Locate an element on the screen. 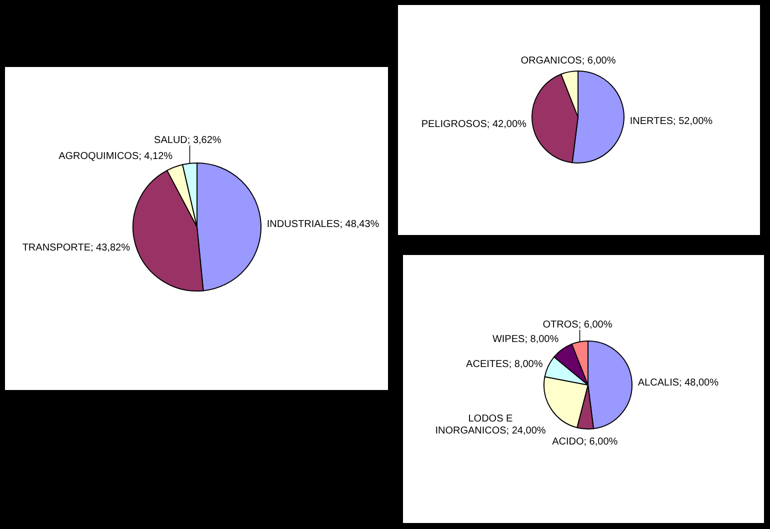 Image resolution: width=770 pixels, height=529 pixels. slice-label: ALCALIS; 48,00% is located at coordinates (678, 382).